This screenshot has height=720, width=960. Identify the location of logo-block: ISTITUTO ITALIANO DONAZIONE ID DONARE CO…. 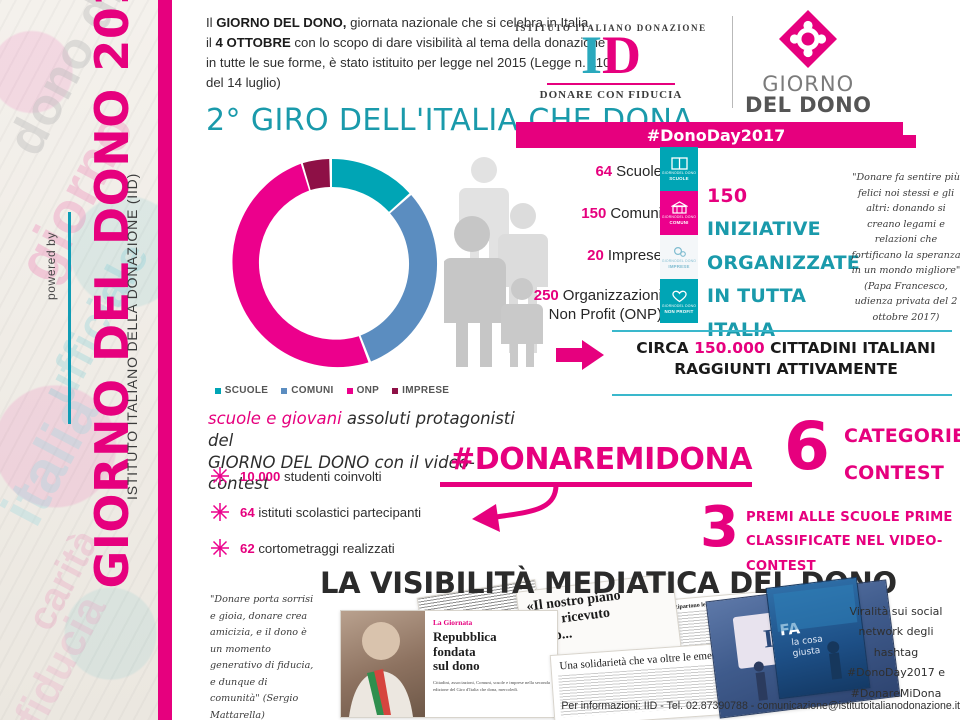
(724, 82).